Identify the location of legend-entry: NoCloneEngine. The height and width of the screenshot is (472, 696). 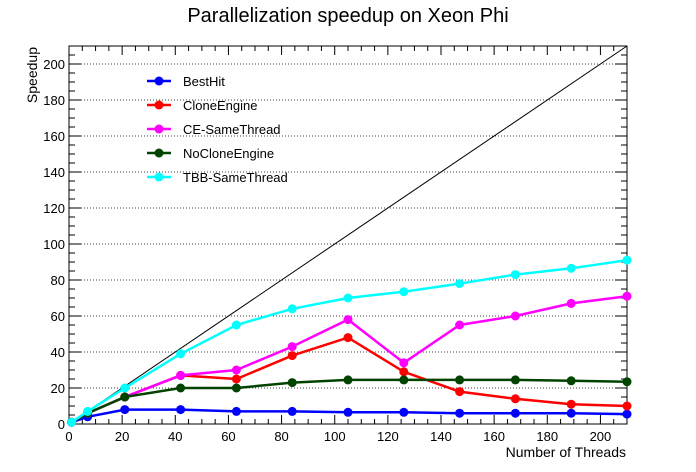
(210, 153).